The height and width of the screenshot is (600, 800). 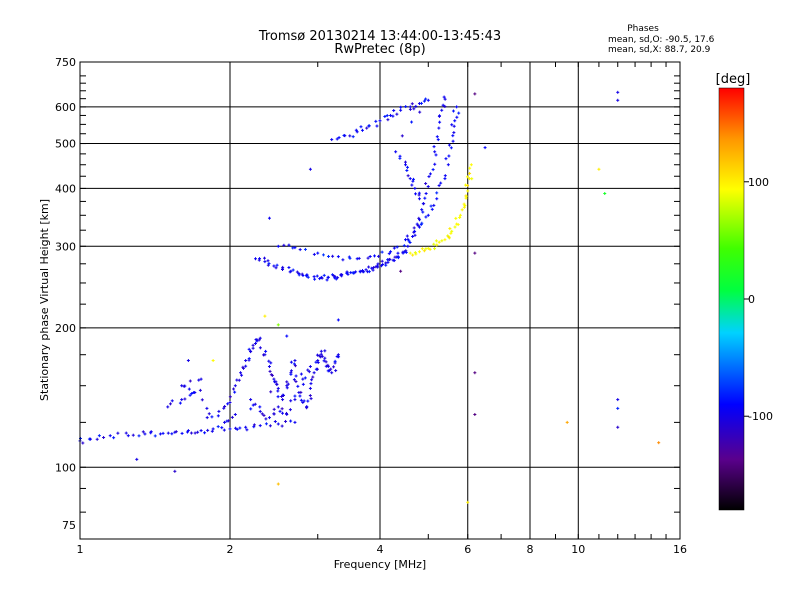 I want to click on x-axis-label: Frequency [MHz], so click(x=380, y=564).